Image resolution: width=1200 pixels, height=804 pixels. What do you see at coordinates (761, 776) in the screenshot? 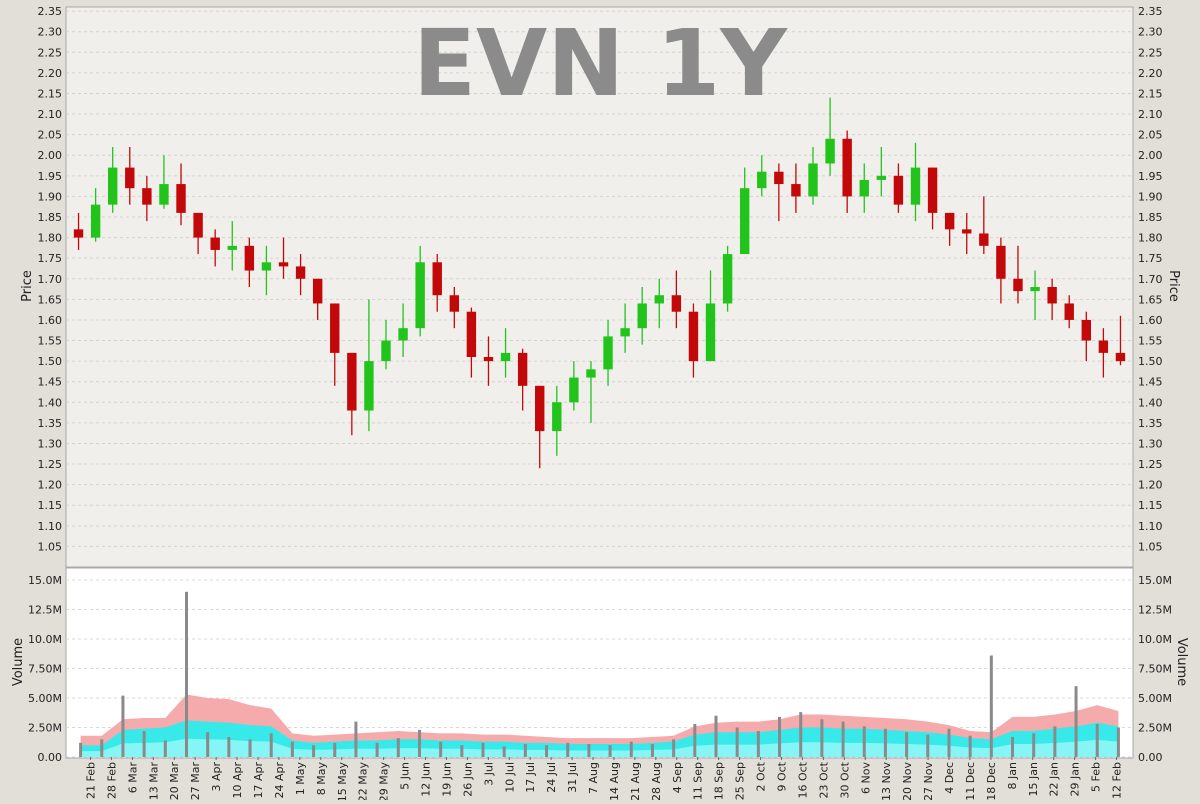
I see `date-tick-label: 2 Oct` at bounding box center [761, 776].